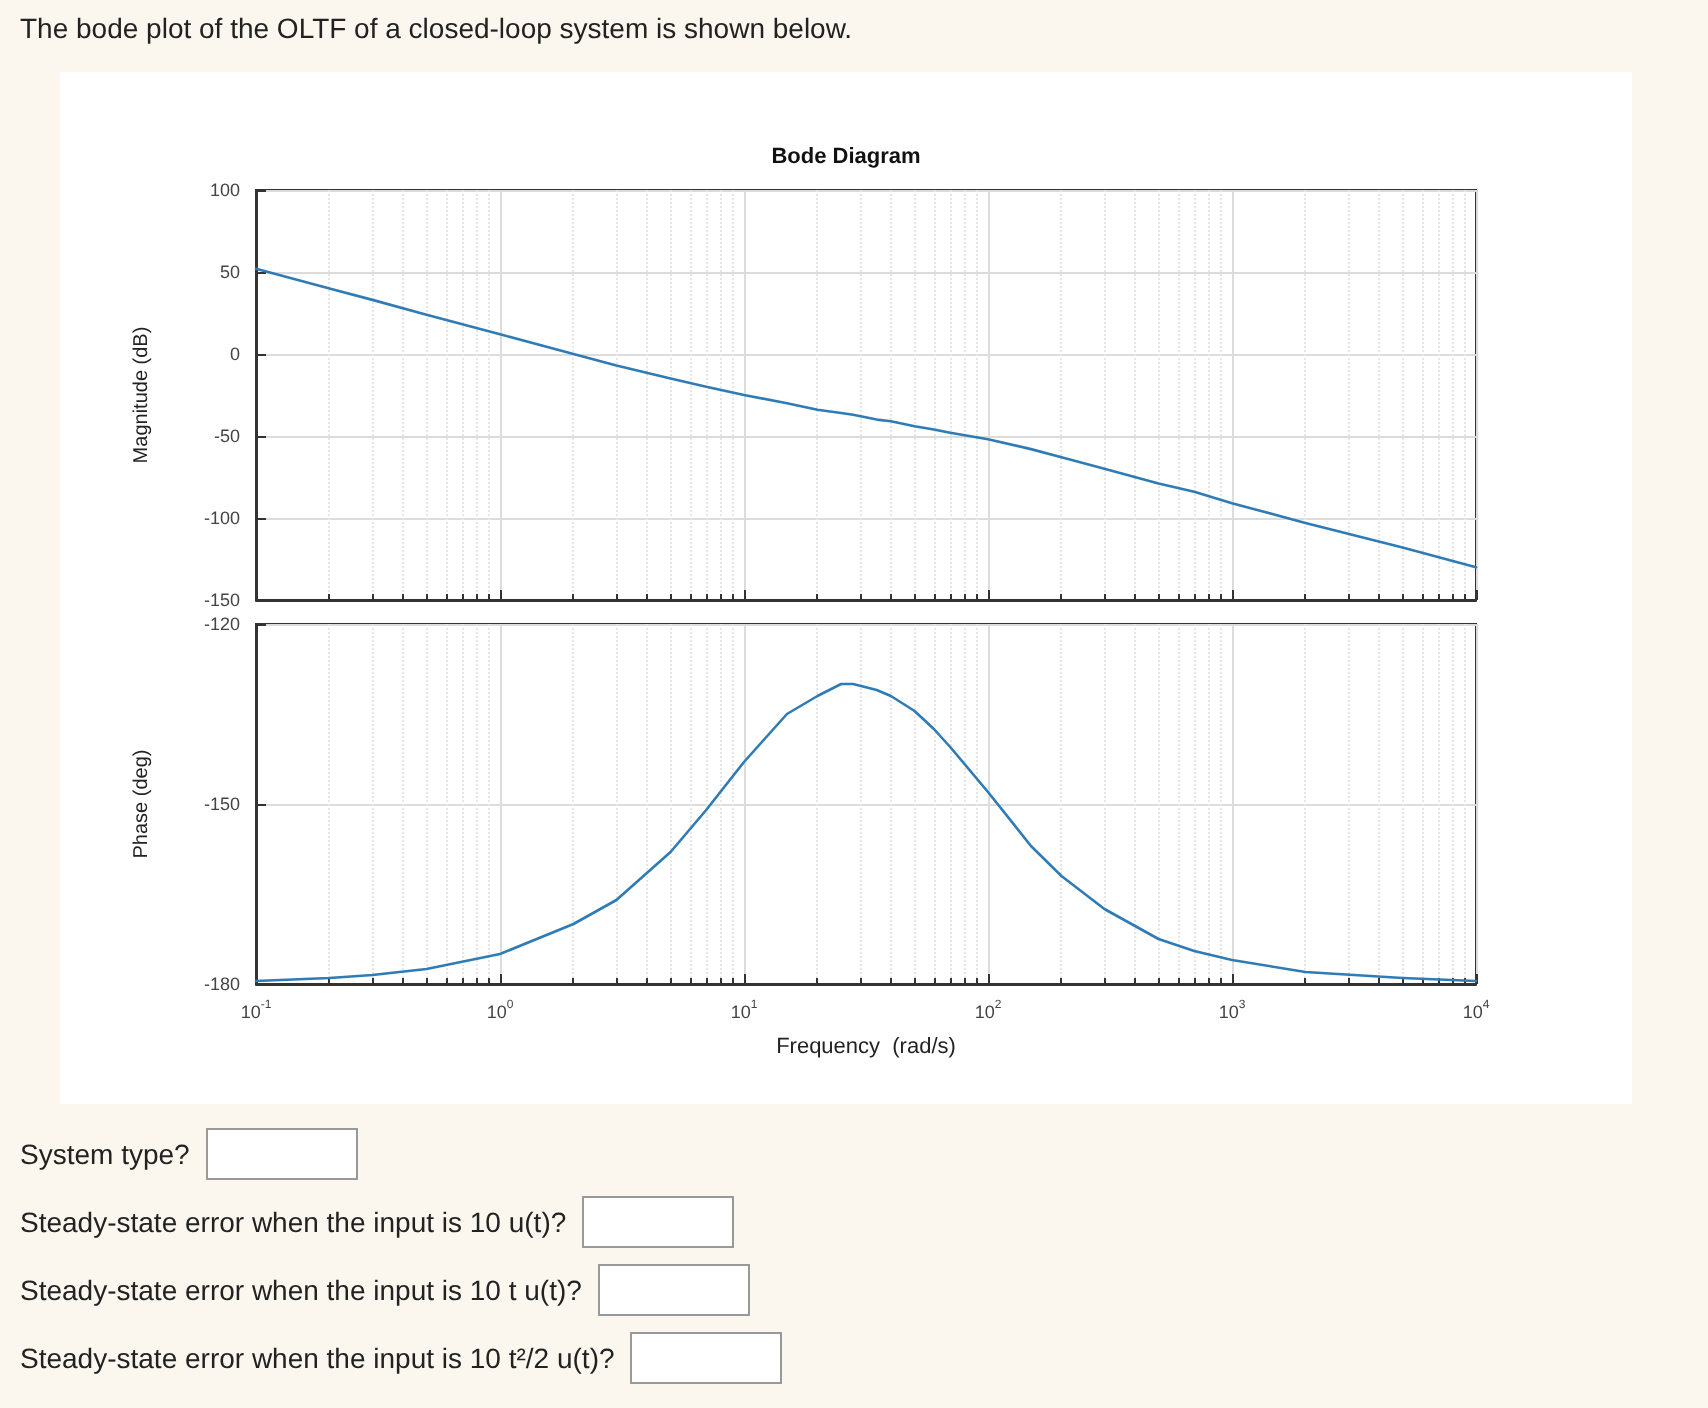 The width and height of the screenshot is (1708, 1408). Describe the element at coordinates (221, 518) in the screenshot. I see `y-tick-label: -100` at that location.